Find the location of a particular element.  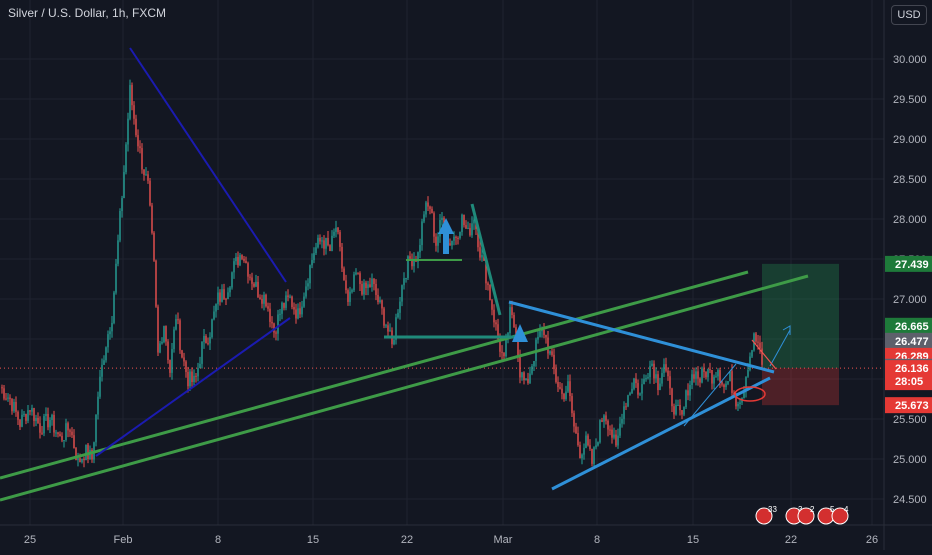

y-tick-label: 25.000 is located at coordinates (910, 460).